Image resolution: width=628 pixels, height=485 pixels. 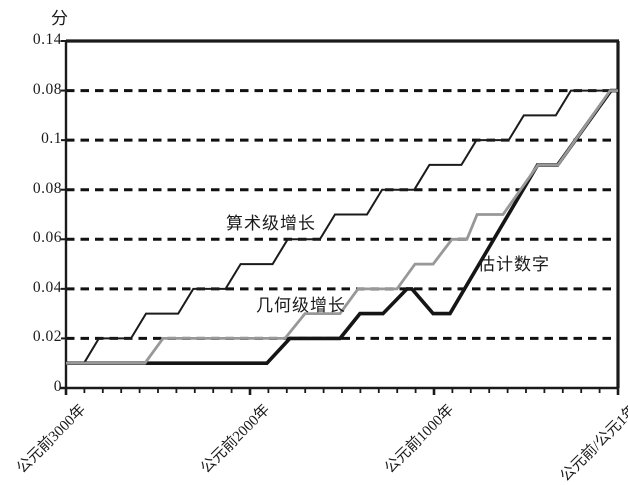 What do you see at coordinates (47, 238) in the screenshot?
I see `y-axis-tick-label: 0.06` at bounding box center [47, 238].